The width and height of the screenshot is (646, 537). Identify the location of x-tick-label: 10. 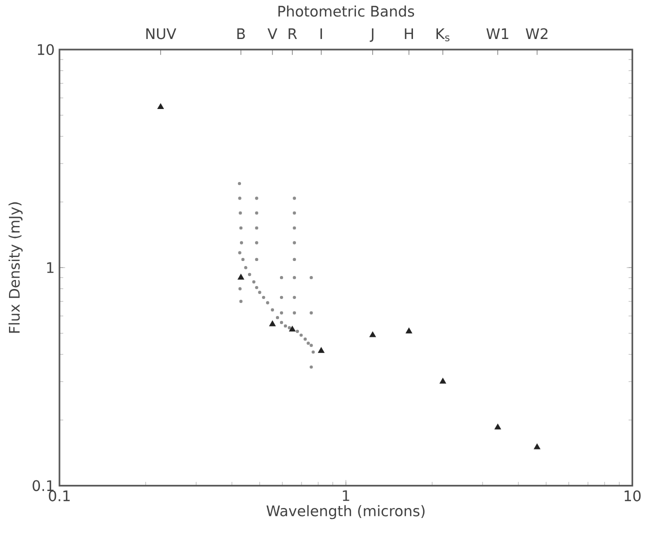
(632, 496).